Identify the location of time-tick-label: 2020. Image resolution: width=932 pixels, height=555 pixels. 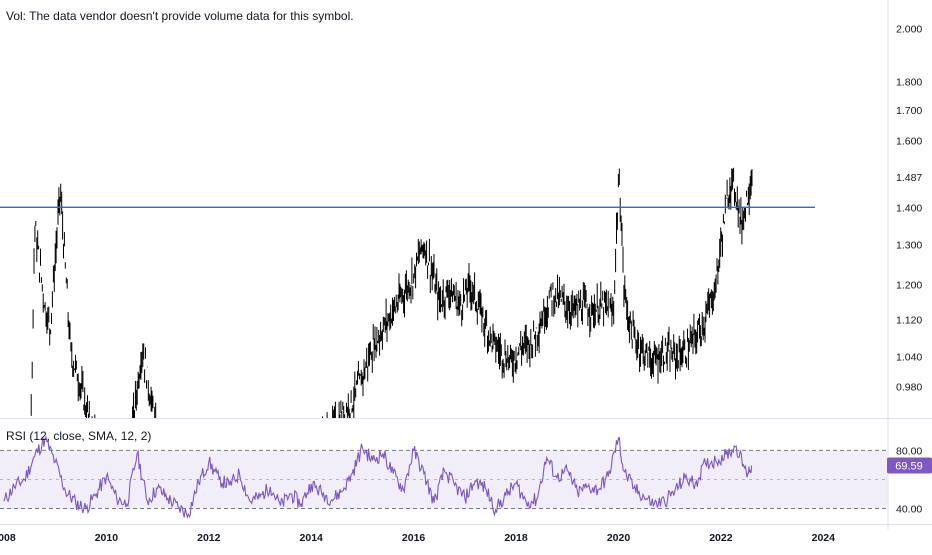
(619, 538).